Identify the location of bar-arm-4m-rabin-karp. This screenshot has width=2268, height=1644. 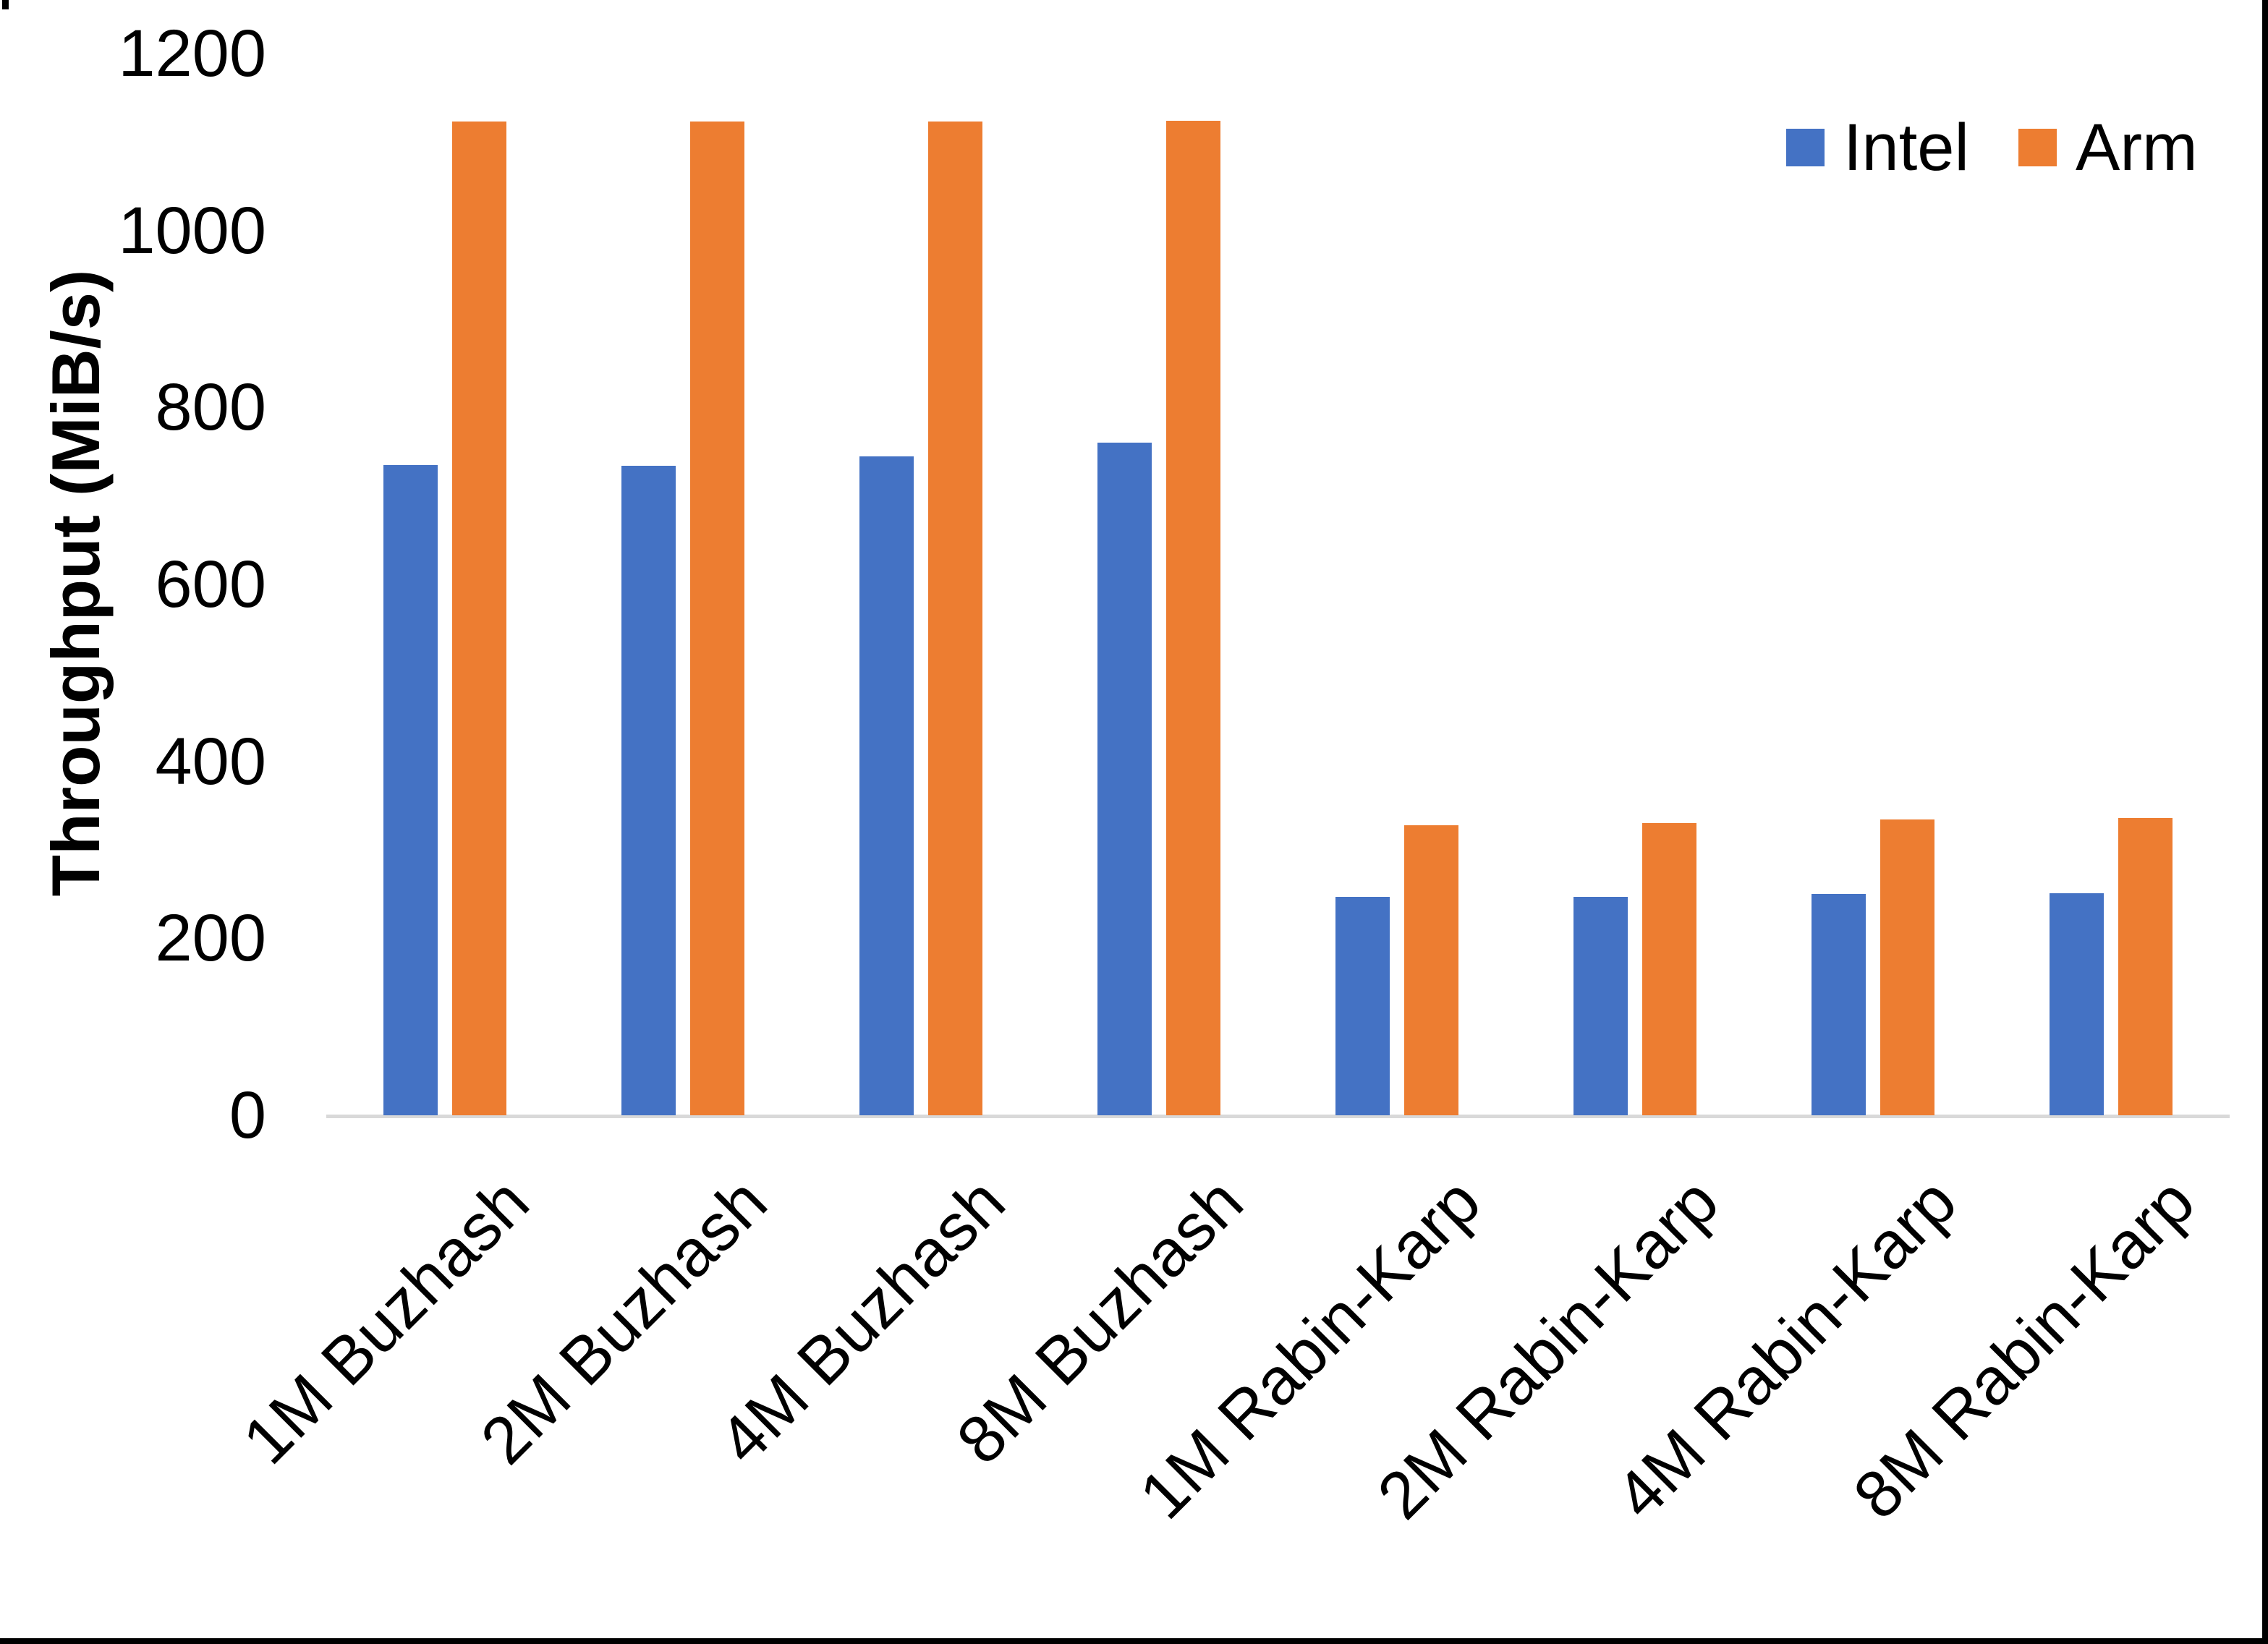
(1907, 967).